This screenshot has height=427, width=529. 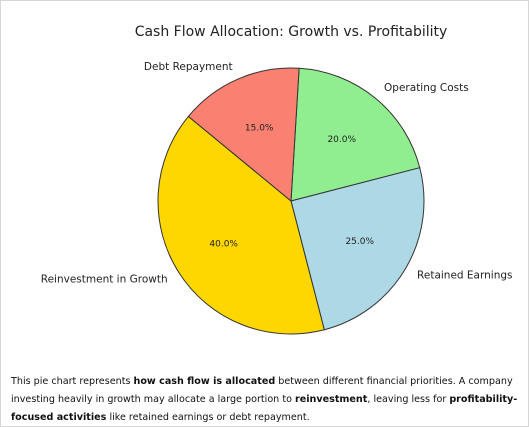 What do you see at coordinates (408, 399) in the screenshot?
I see `caption-text: , leaving less for` at bounding box center [408, 399].